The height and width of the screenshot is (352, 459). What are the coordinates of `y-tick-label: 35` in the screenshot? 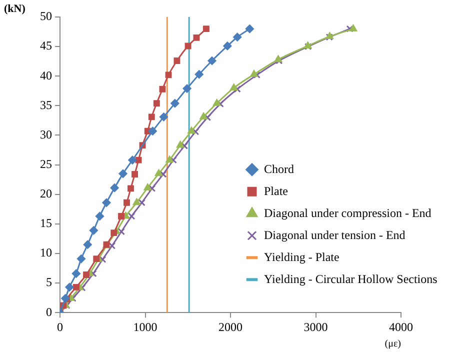 It's located at (46, 105).